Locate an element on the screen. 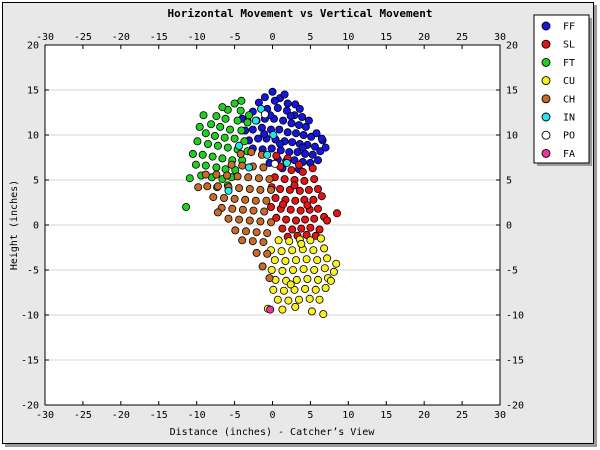 This screenshot has width=600, height=450. x-tick-label-bottom: 15 is located at coordinates (386, 415).